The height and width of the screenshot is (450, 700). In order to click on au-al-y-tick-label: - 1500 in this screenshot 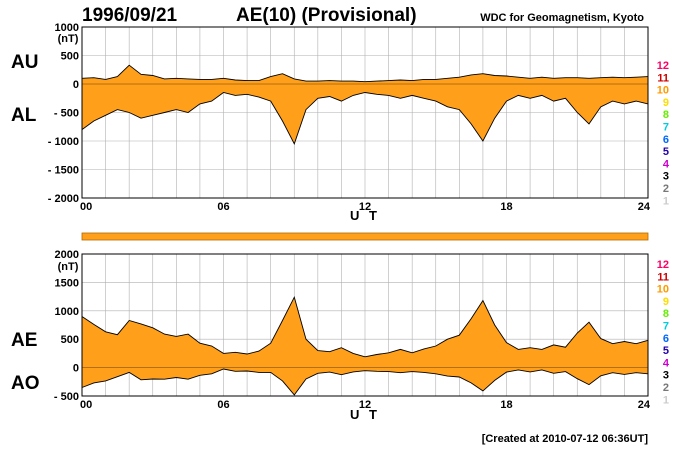, I will do `click(63, 171)`.